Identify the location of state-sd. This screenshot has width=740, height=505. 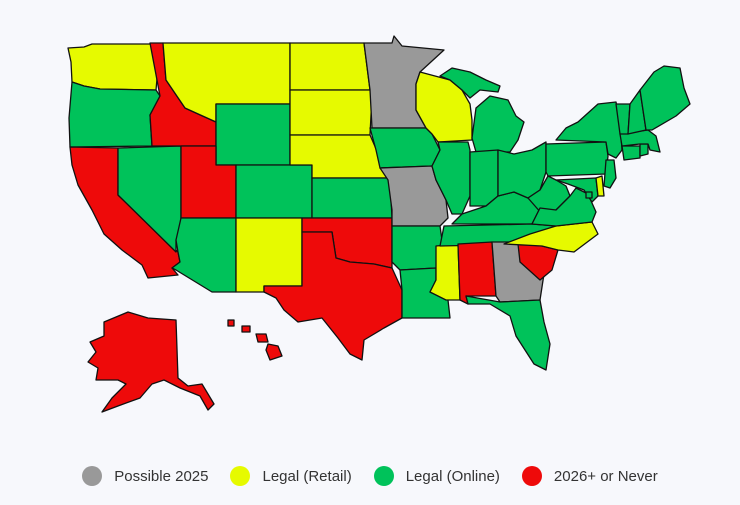
(331, 112).